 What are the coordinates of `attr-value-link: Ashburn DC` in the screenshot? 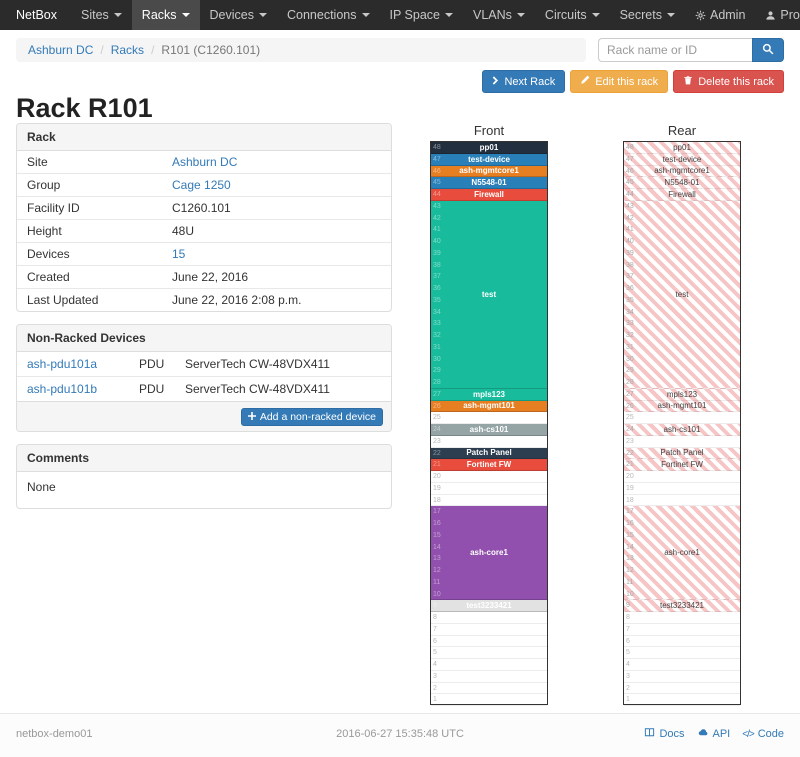 It's located at (205, 162).